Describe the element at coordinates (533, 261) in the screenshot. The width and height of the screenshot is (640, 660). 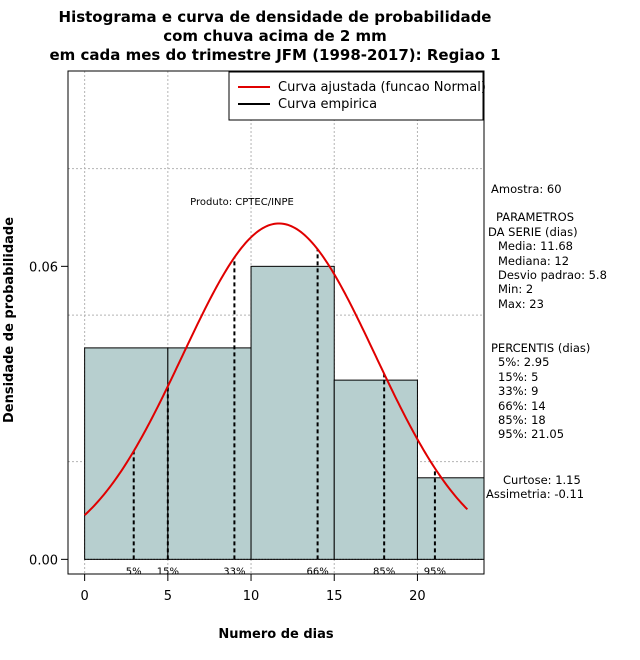
I see `param-mediana: Mediana: 12` at that location.